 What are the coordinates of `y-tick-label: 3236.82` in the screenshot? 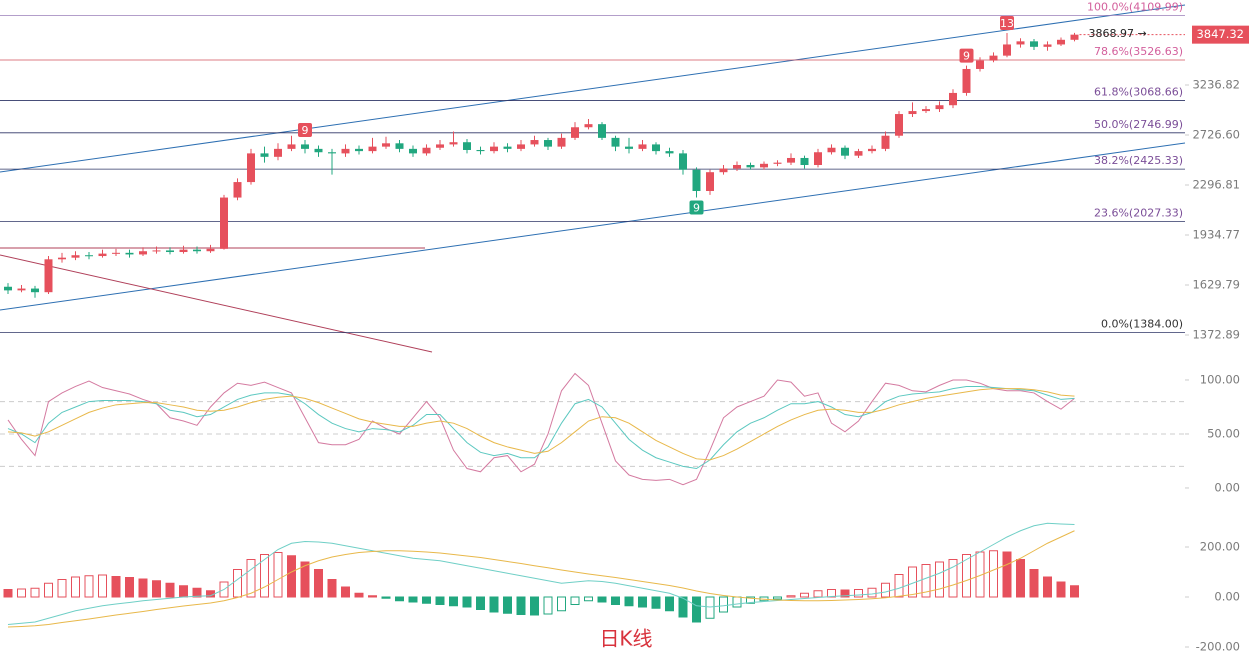 It's located at (1216, 85).